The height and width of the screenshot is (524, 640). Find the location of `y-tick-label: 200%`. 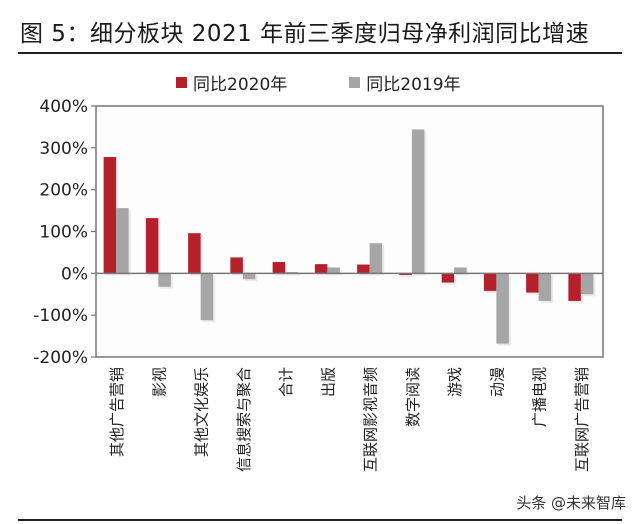

y-tick-label: 200% is located at coordinates (63, 191).